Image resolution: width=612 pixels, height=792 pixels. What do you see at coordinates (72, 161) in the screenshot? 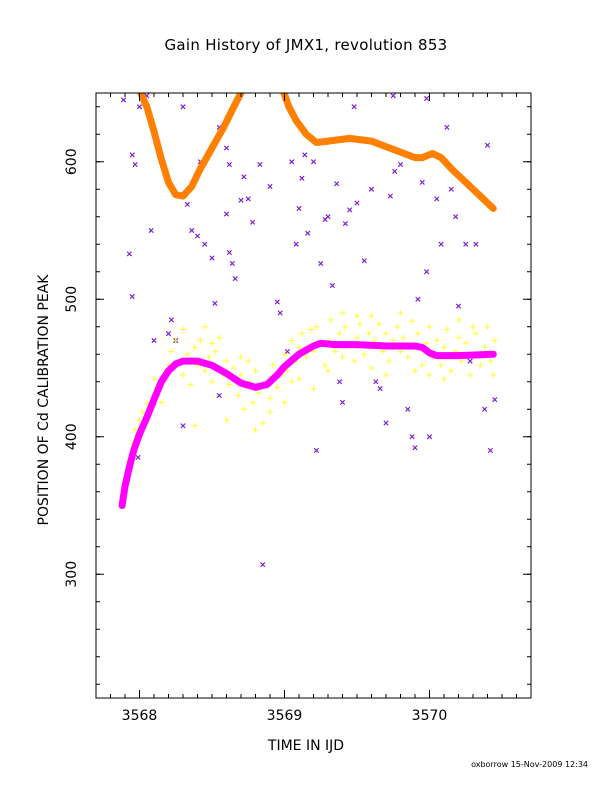
I see `y-tick-label-3: 600` at bounding box center [72, 161].